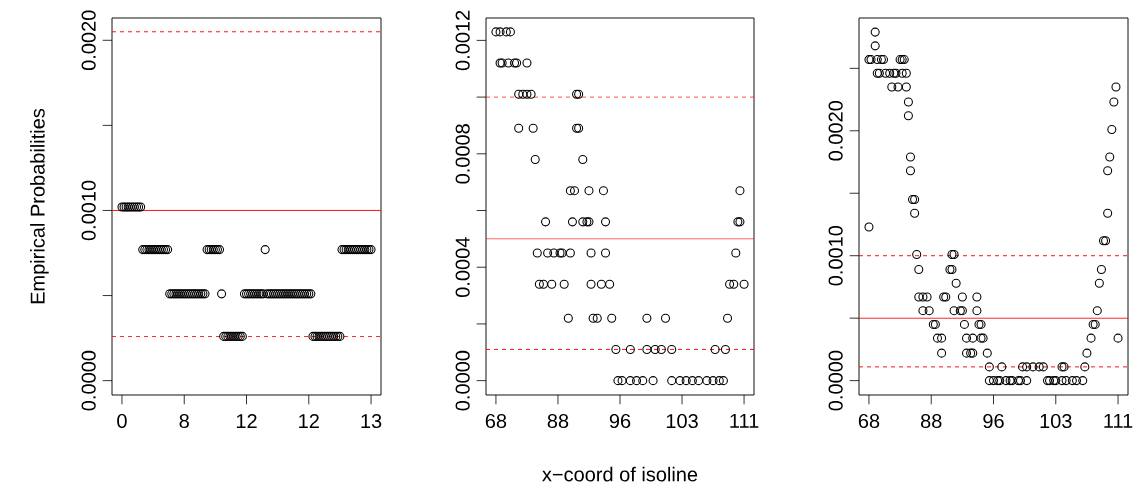 Image resolution: width=1136 pixels, height=502 pixels. I want to click on y-tick-label: 0.0004, so click(462, 267).